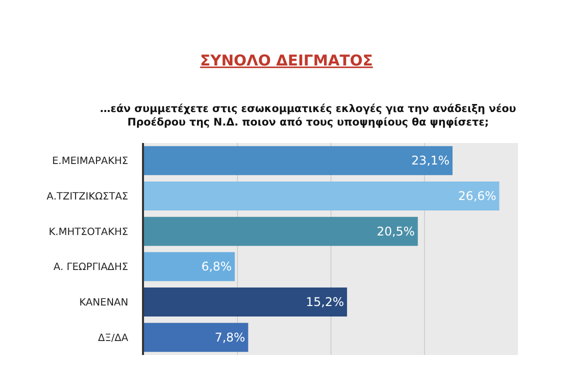 The width and height of the screenshot is (573, 377). I want to click on y-tick-label: ΚΑΝΕΝΑΝ, so click(103, 303).